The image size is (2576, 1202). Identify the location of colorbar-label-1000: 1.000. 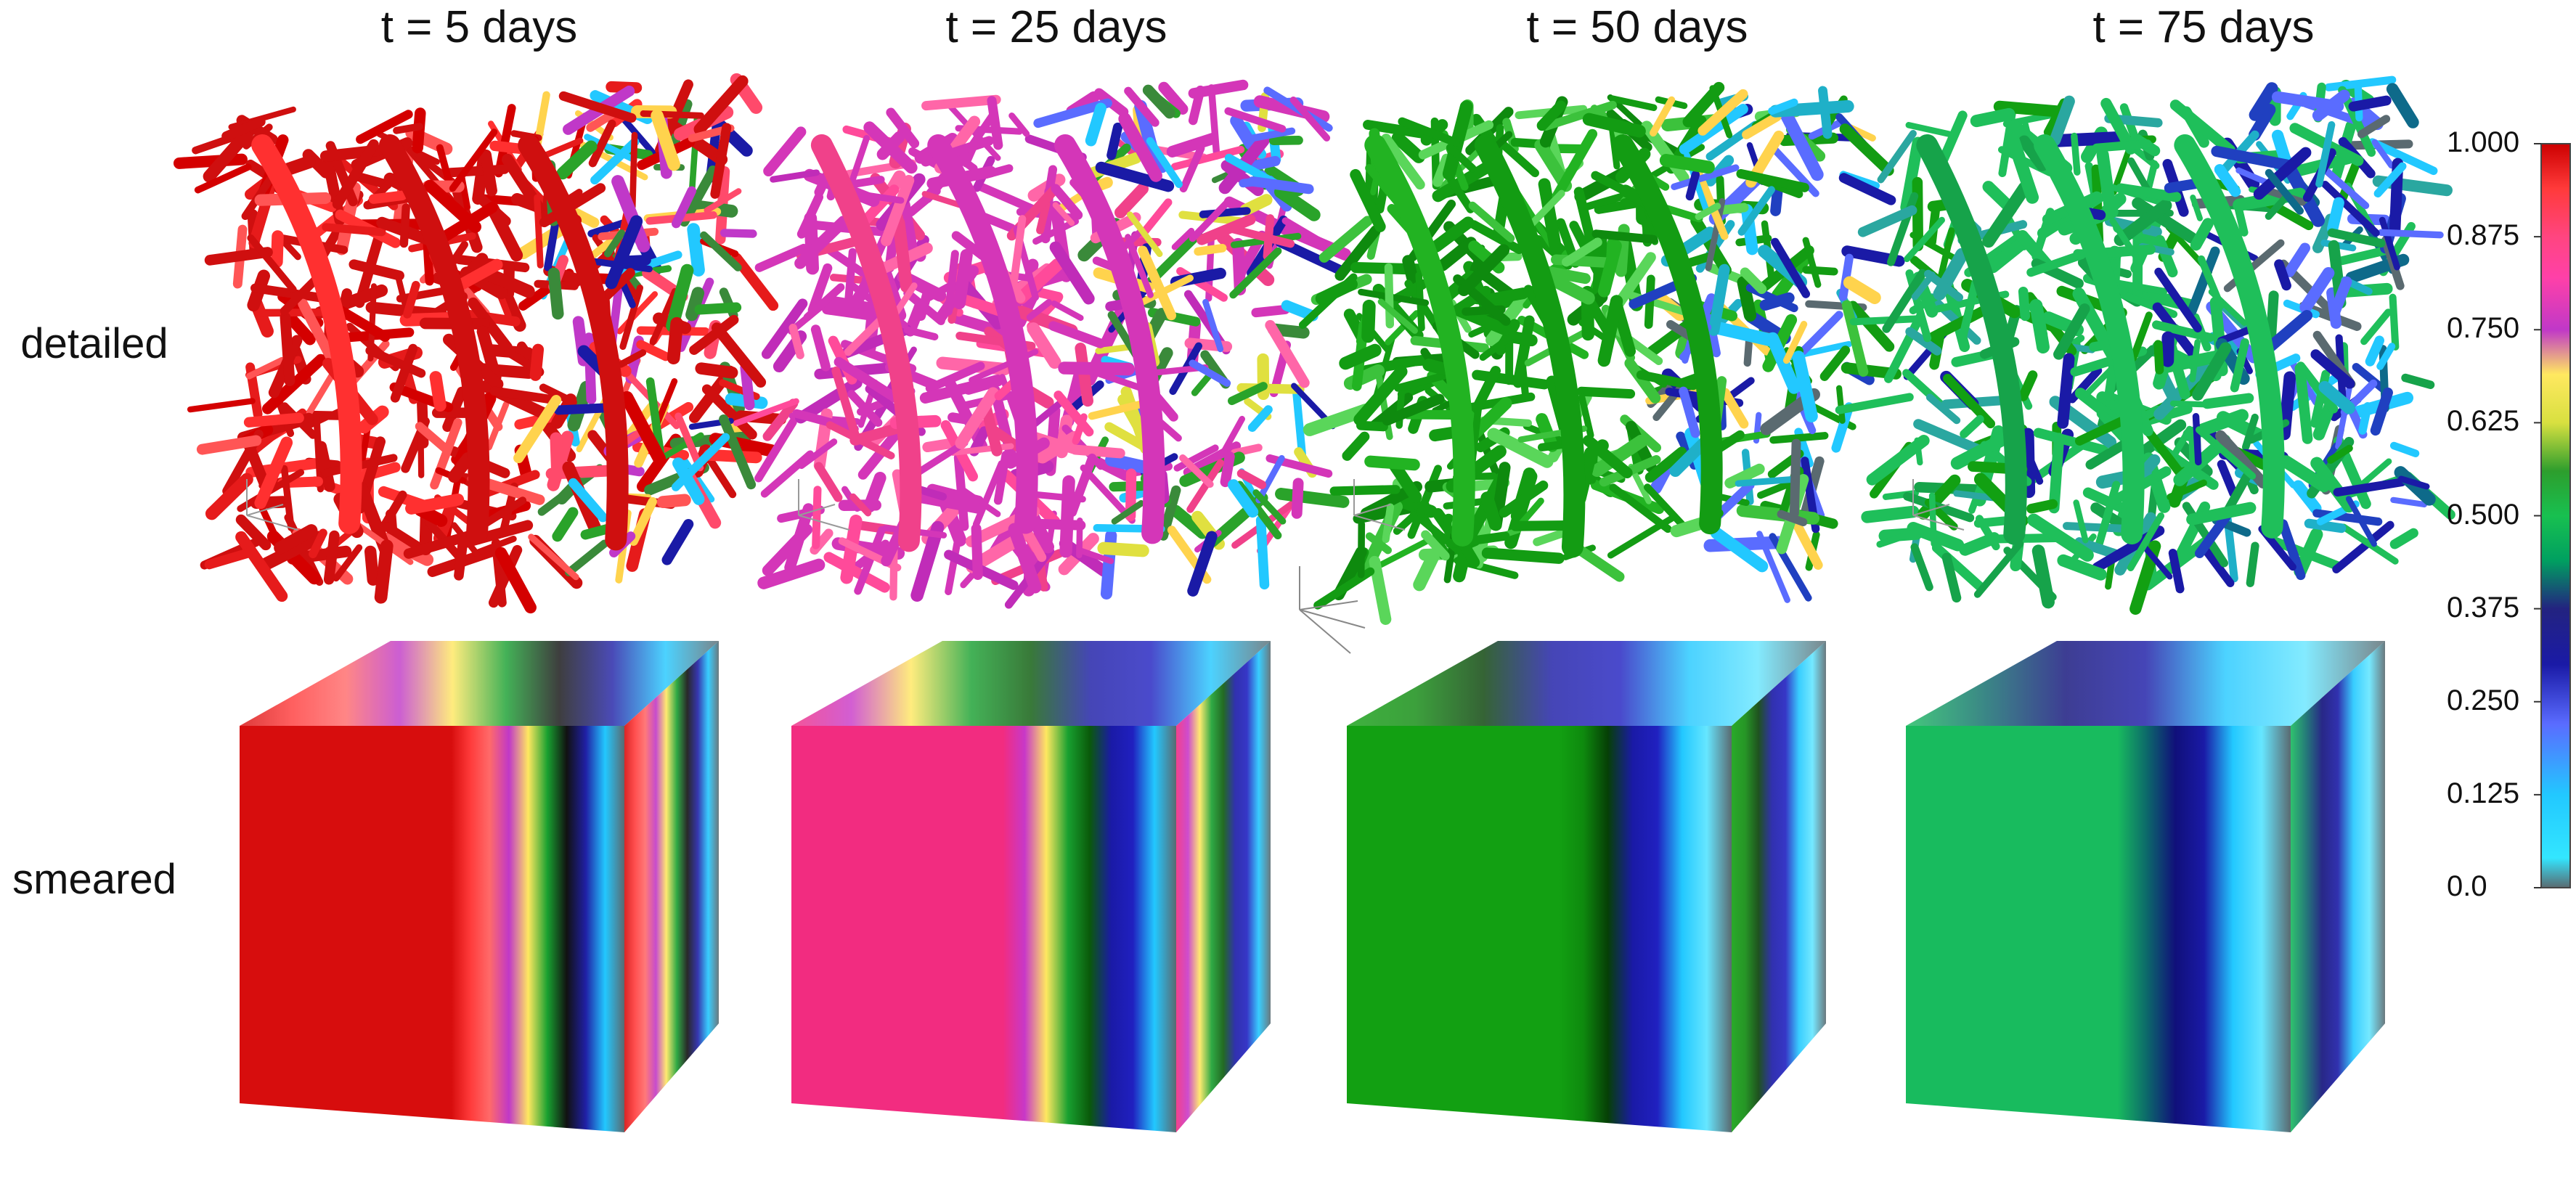
(2483, 142).